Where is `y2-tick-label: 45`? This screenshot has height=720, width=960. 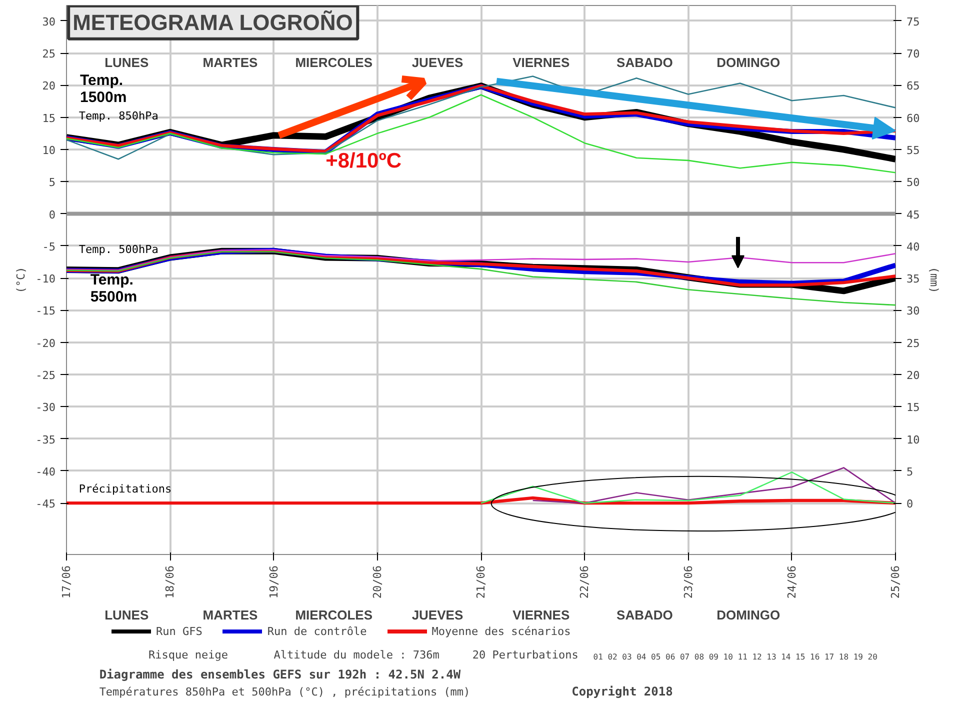
y2-tick-label: 45 is located at coordinates (913, 215).